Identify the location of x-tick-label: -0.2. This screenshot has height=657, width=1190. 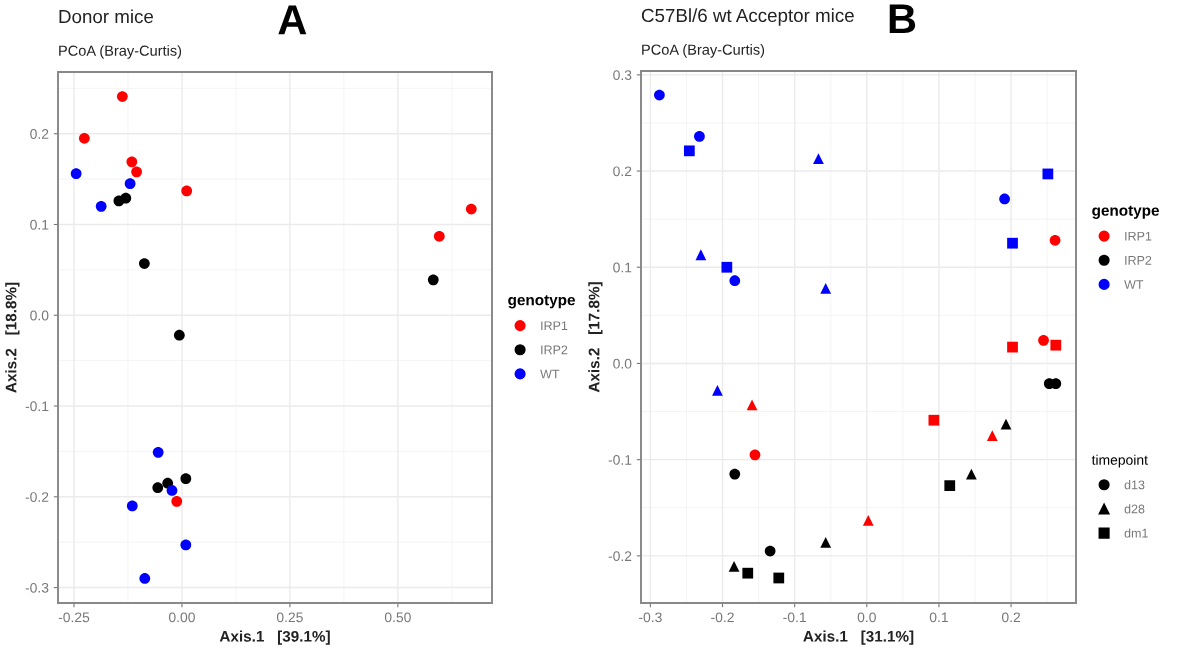
(722, 617).